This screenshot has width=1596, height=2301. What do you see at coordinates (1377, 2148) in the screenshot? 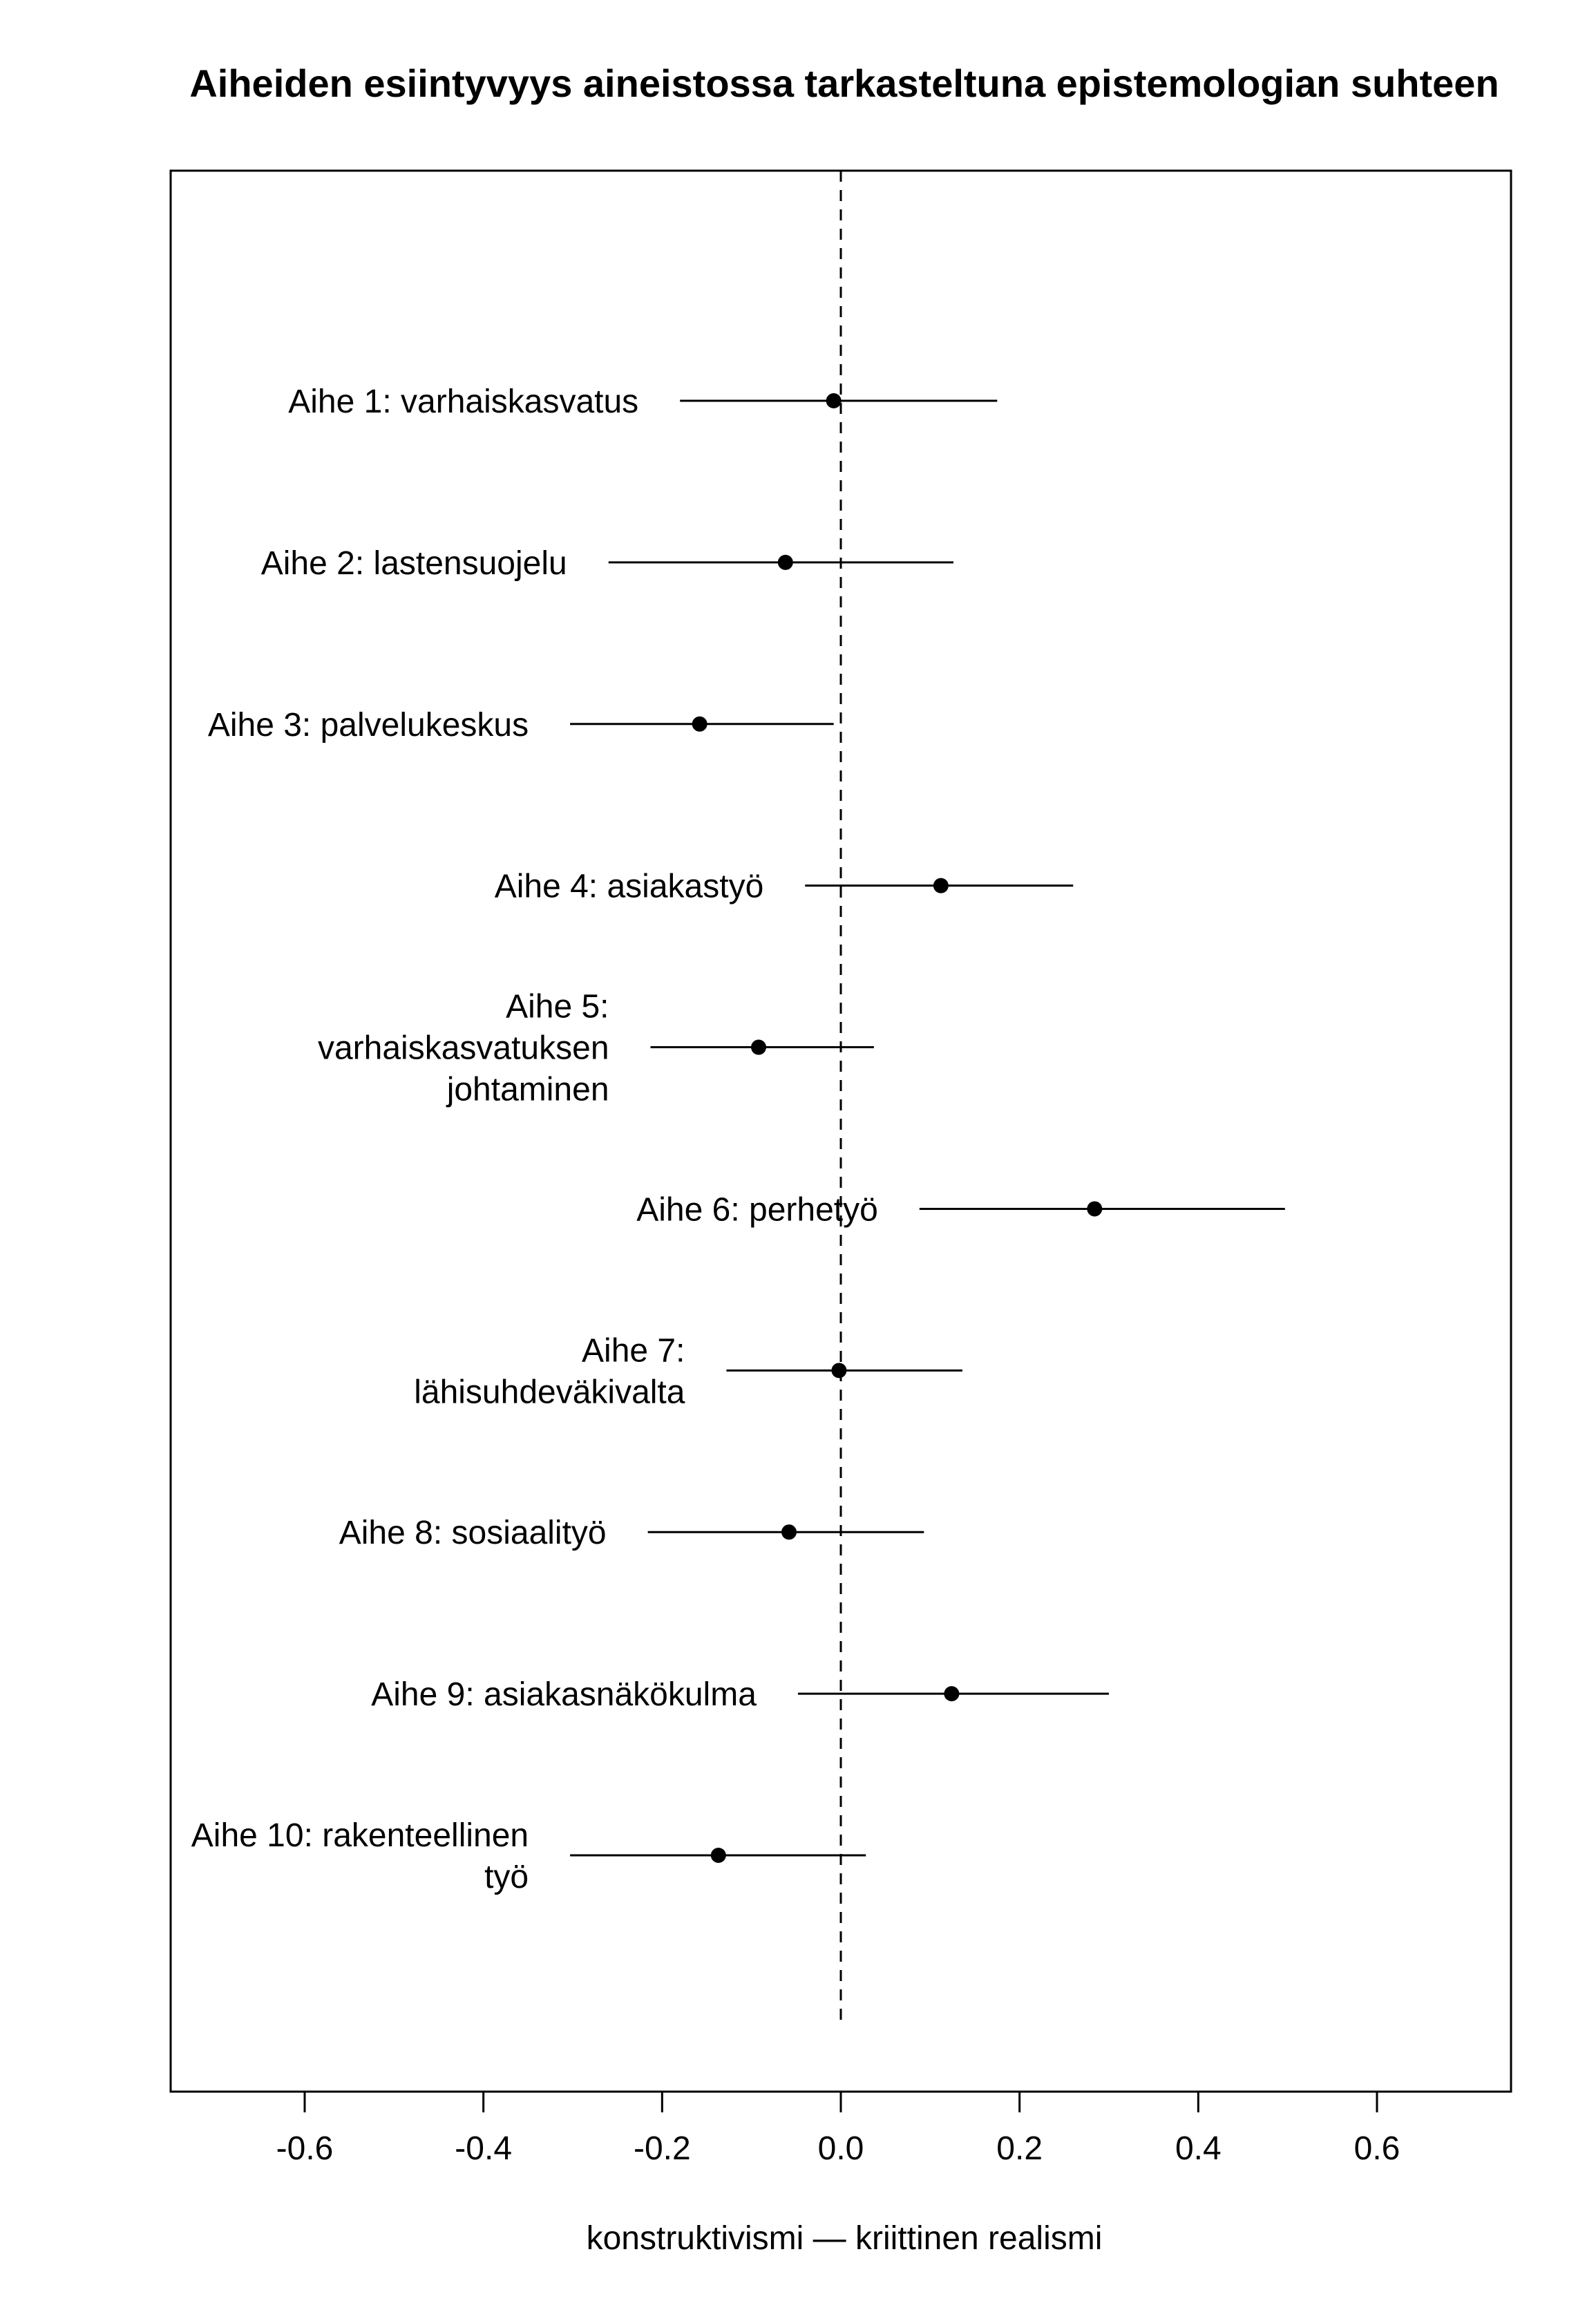
I see `x-tick-label: 0.6` at bounding box center [1377, 2148].